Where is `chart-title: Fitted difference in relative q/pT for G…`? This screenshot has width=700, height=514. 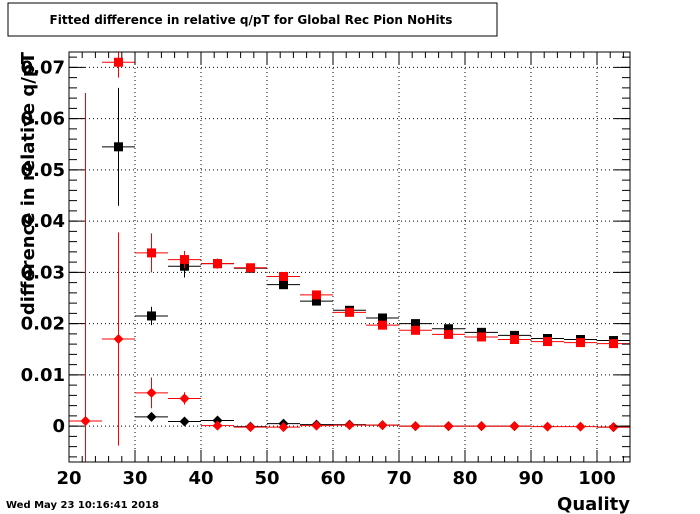 chart-title: Fitted difference in relative q/pT for G… is located at coordinates (251, 20).